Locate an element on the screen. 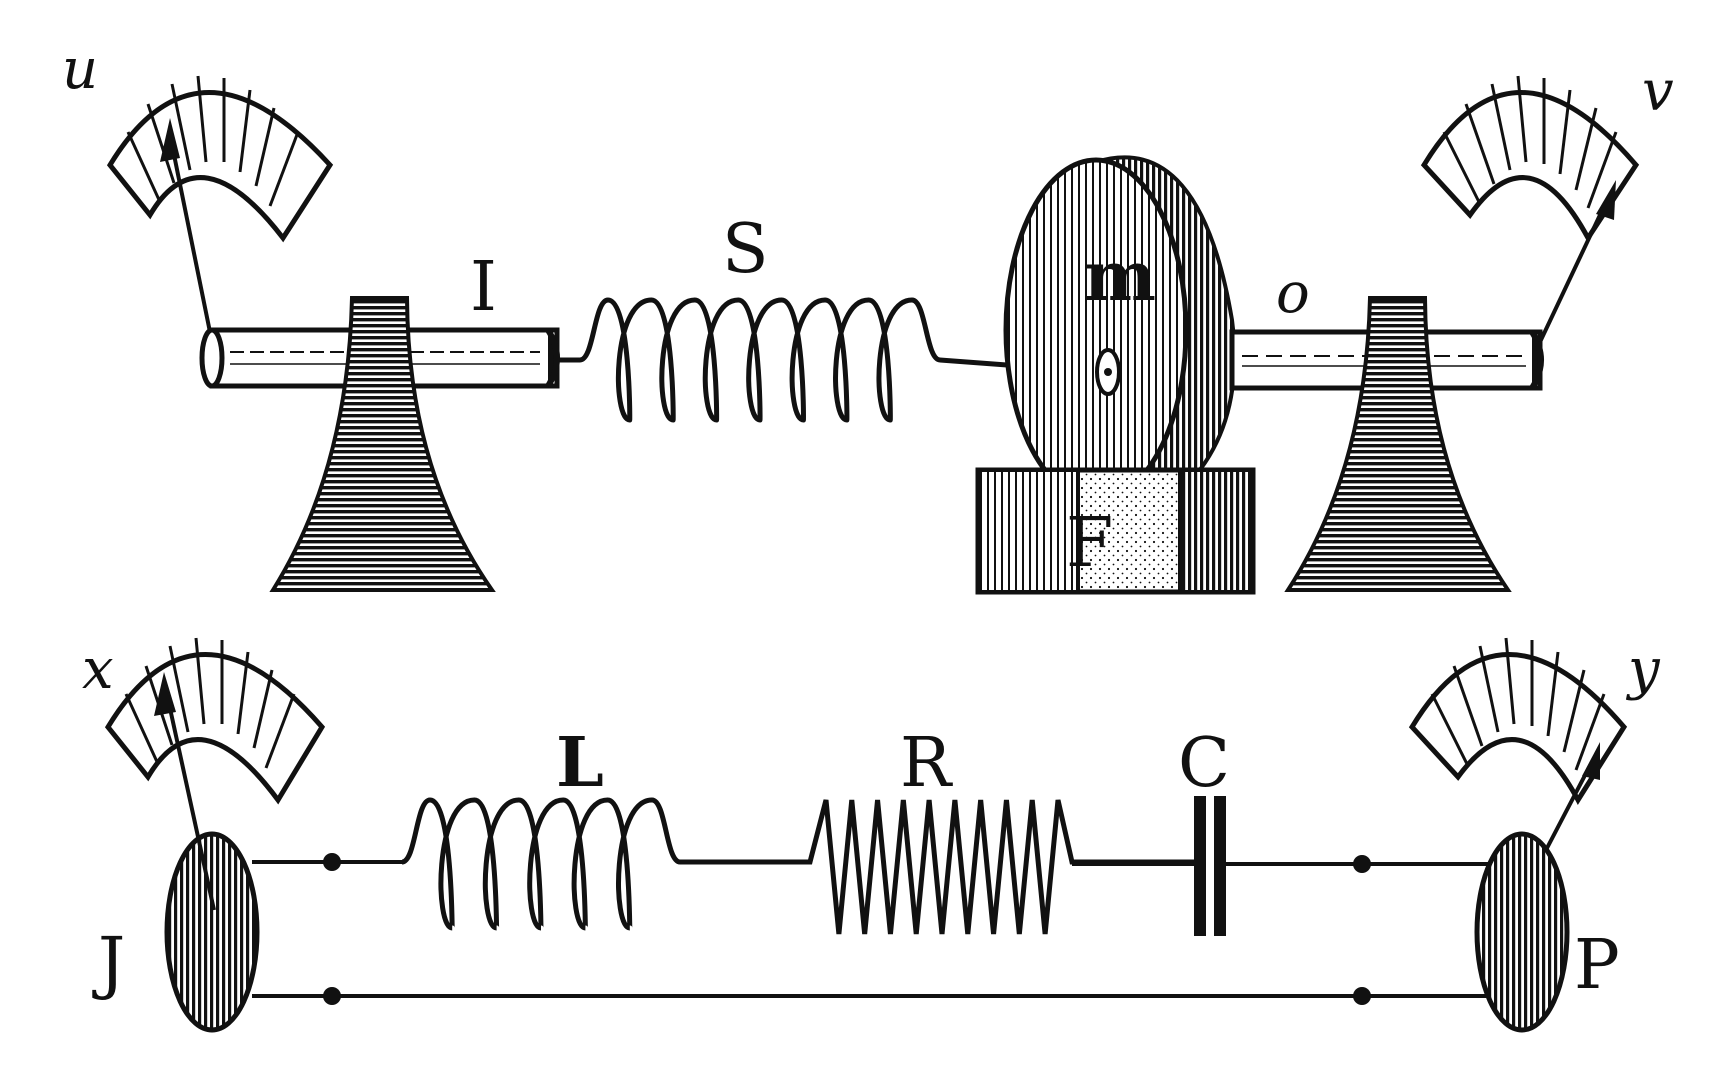 The image size is (1736, 1067). gauge-v-needle is located at coordinates (1574, 270).